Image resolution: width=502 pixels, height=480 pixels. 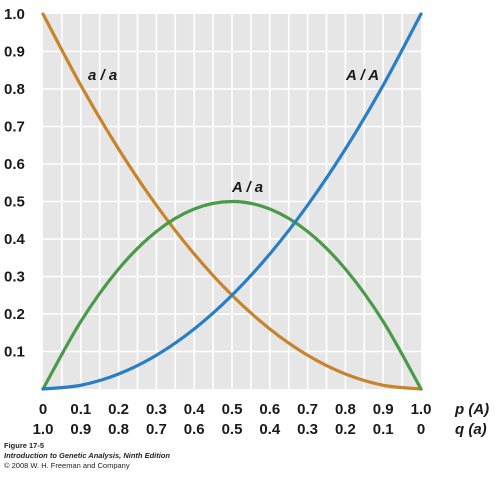 What do you see at coordinates (247, 187) in the screenshot?
I see `series-label-Aa: A / a` at bounding box center [247, 187].